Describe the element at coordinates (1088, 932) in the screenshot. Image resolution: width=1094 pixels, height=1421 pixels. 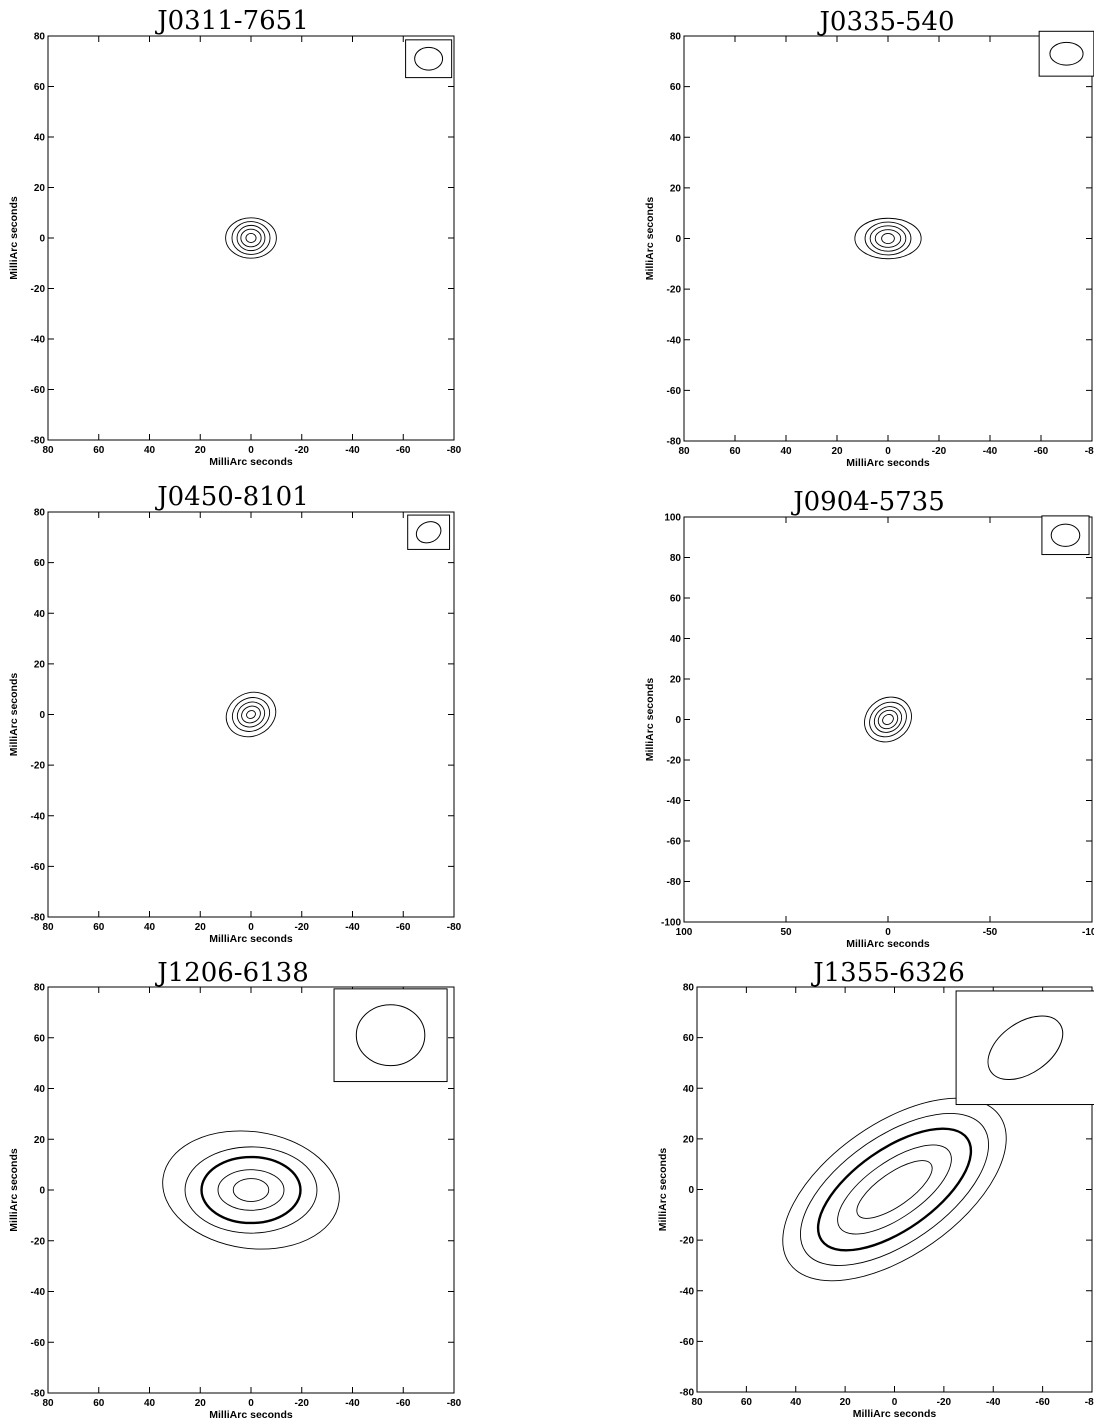
I see `x-tick-label: -100` at that location.